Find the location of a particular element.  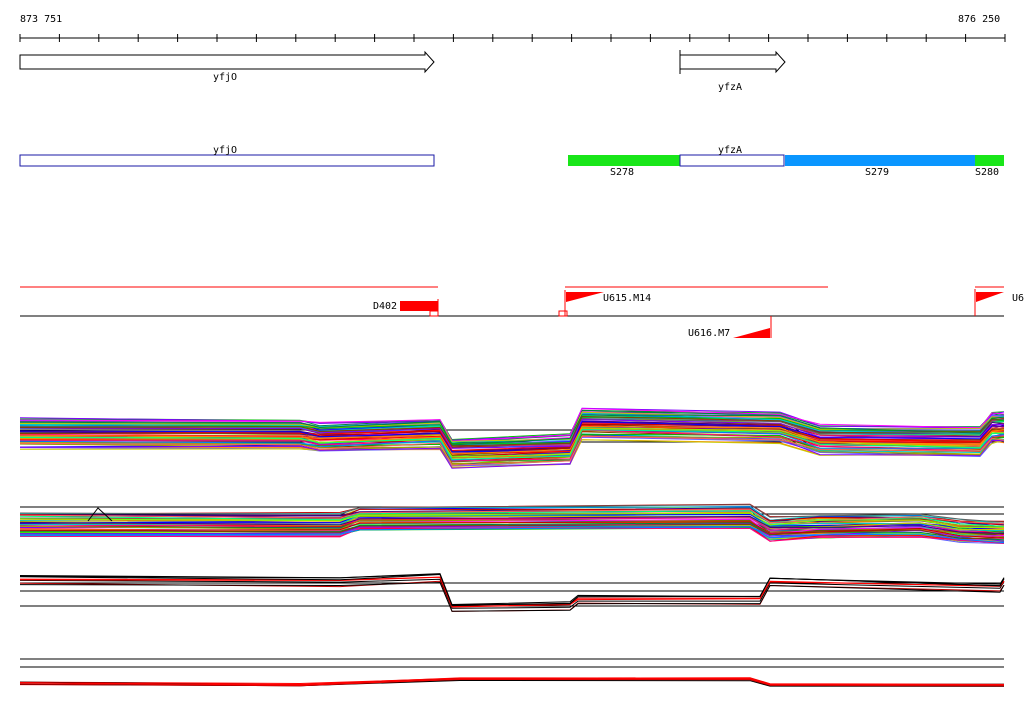

gene-arrow-yfjo is located at coordinates (227, 62).